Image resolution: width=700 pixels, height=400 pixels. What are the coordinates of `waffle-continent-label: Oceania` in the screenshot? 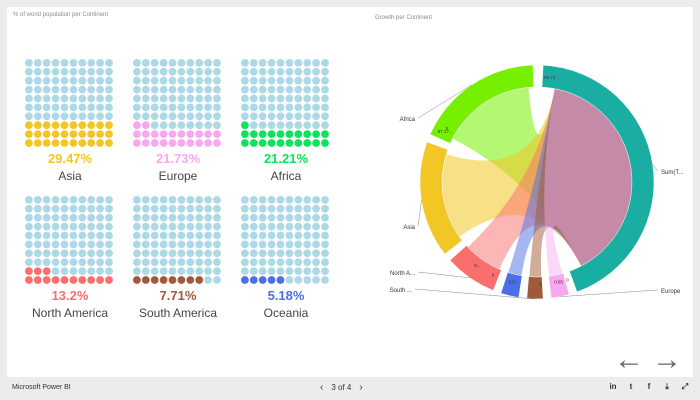 It's located at (286, 313).